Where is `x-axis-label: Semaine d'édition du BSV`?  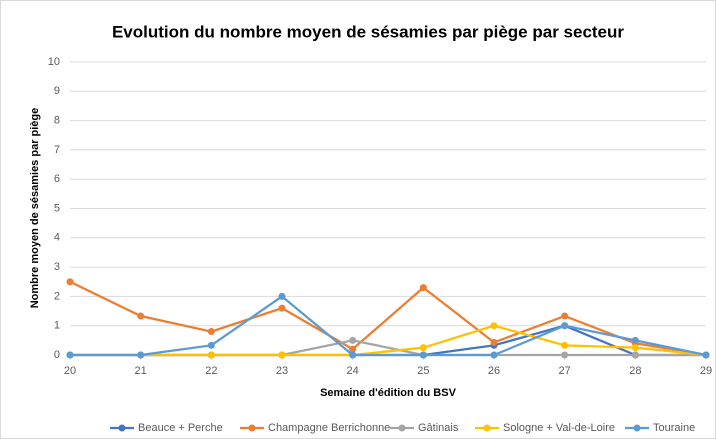
x-axis-label: Semaine d'édition du BSV is located at coordinates (388, 393).